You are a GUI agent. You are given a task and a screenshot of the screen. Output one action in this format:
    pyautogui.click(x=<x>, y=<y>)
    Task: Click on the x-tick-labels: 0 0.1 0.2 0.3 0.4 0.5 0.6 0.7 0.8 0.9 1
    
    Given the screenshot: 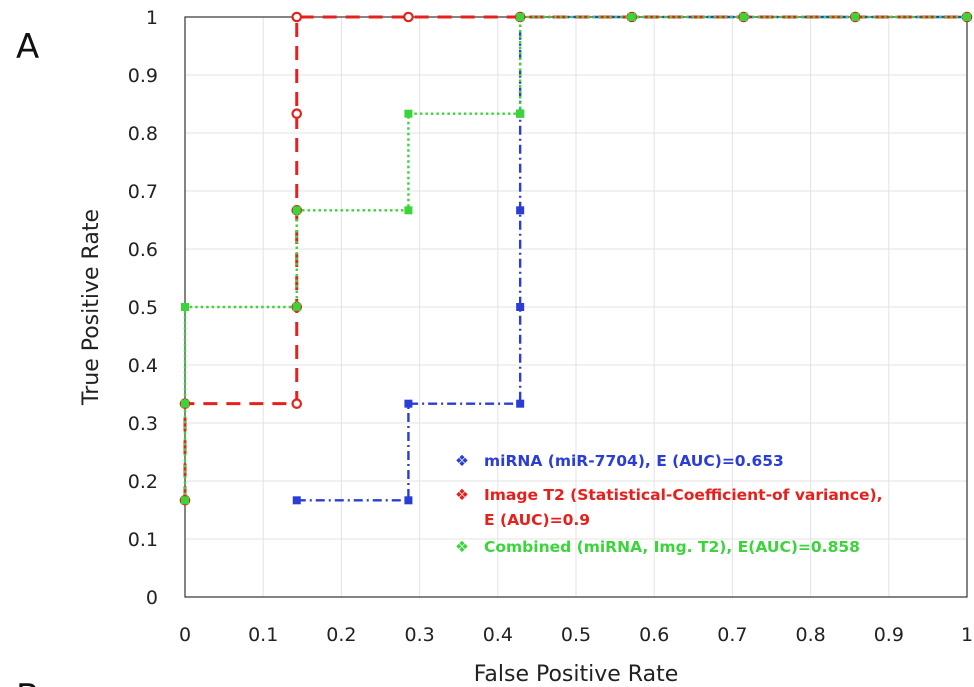 What is the action you would take?
    pyautogui.click(x=576, y=635)
    